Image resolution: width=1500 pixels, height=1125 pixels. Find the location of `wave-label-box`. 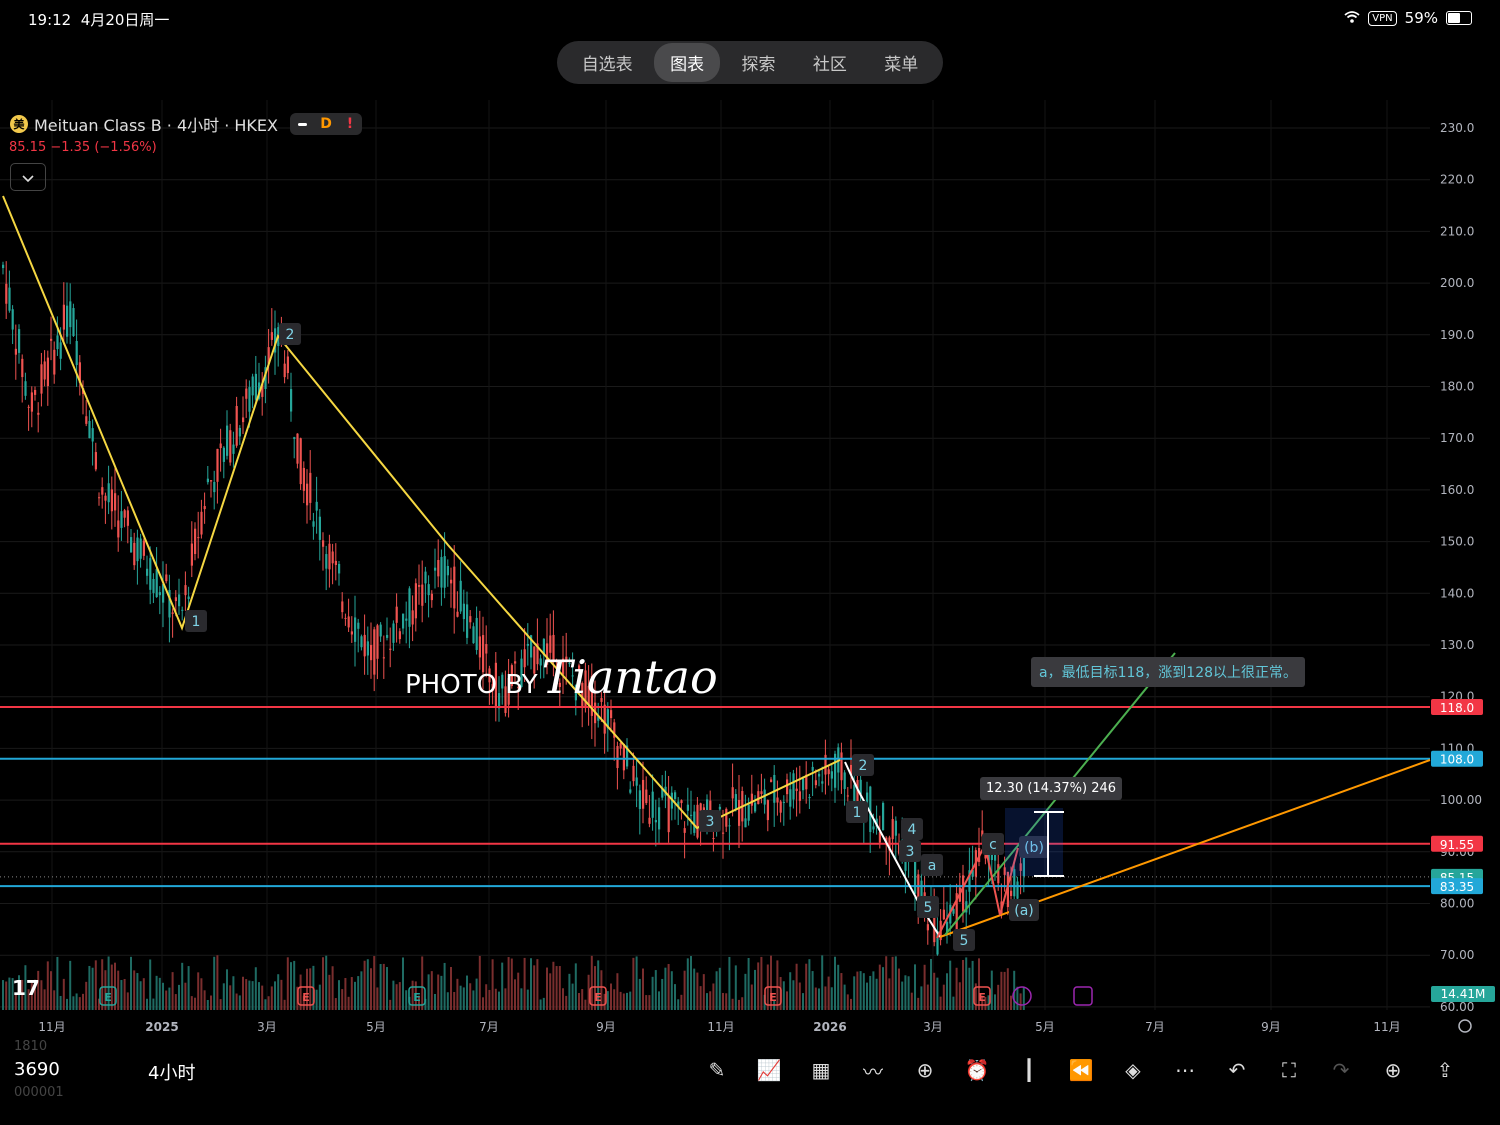

wave-label-box is located at coordinates (857, 812).